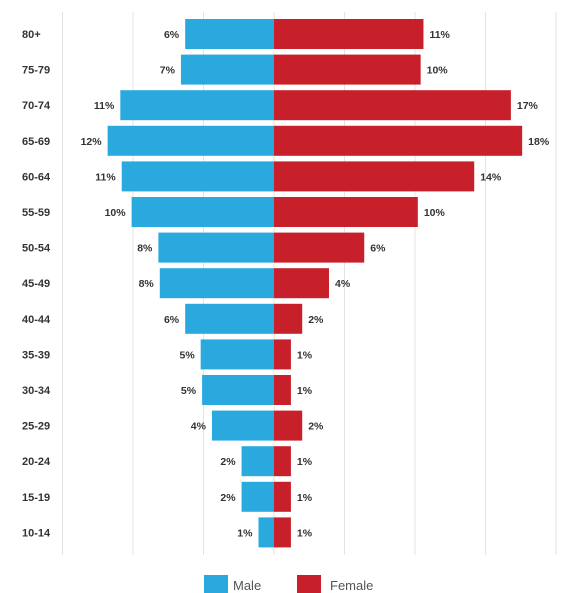 The height and width of the screenshot is (593, 569). I want to click on y-tick-label: 80+, so click(31, 35).